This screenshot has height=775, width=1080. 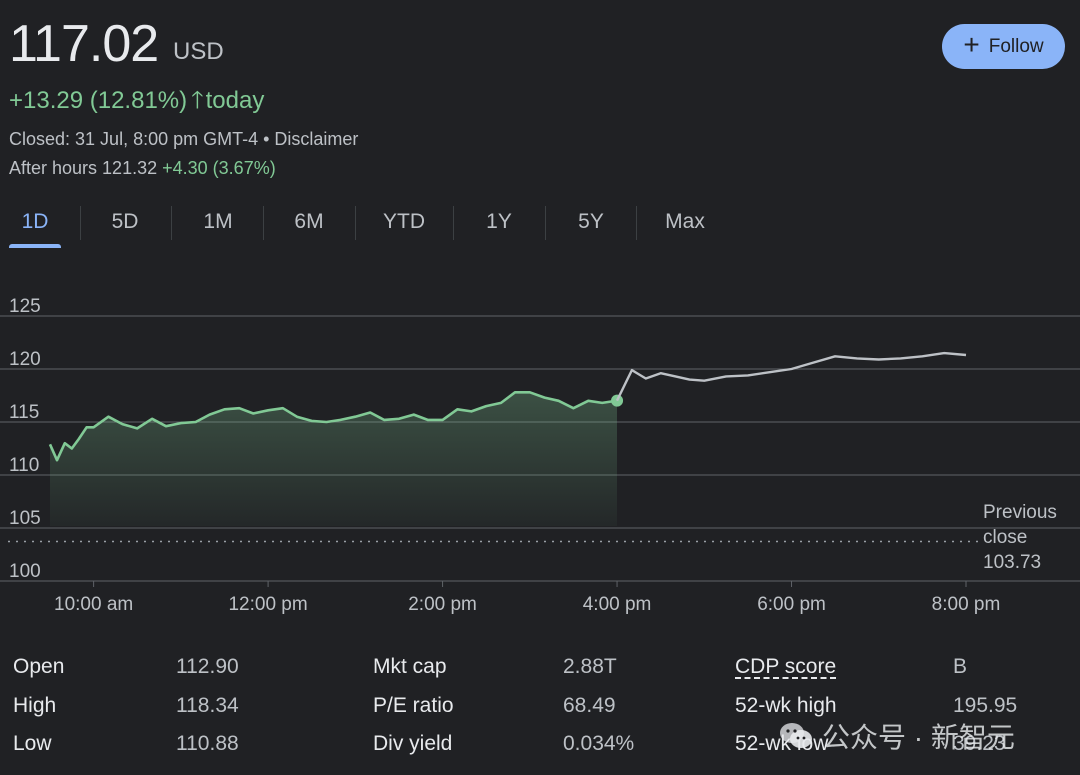 What do you see at coordinates (590, 666) in the screenshot?
I see `stat-value-mkt-cap: 2.88T` at bounding box center [590, 666].